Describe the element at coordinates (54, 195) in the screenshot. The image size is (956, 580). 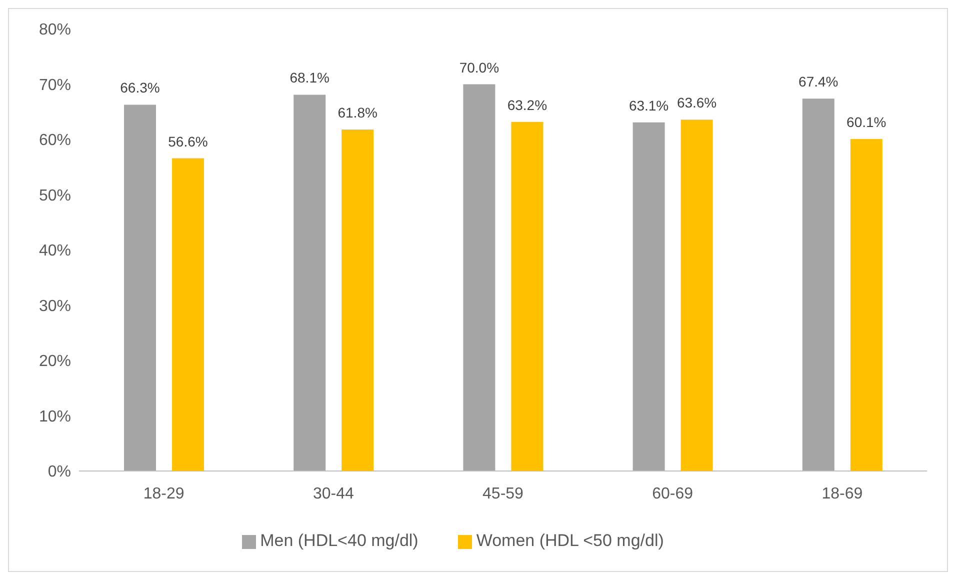
I see `y-tick-label: 50%` at that location.